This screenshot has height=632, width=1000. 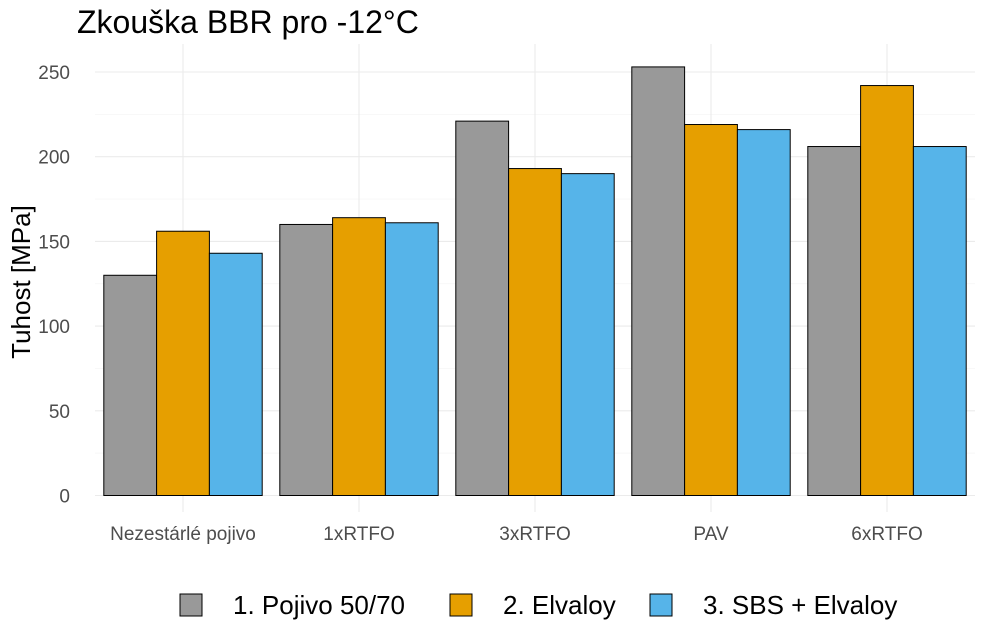 I want to click on x-tick-label: 1xRTFO, so click(x=358, y=534).